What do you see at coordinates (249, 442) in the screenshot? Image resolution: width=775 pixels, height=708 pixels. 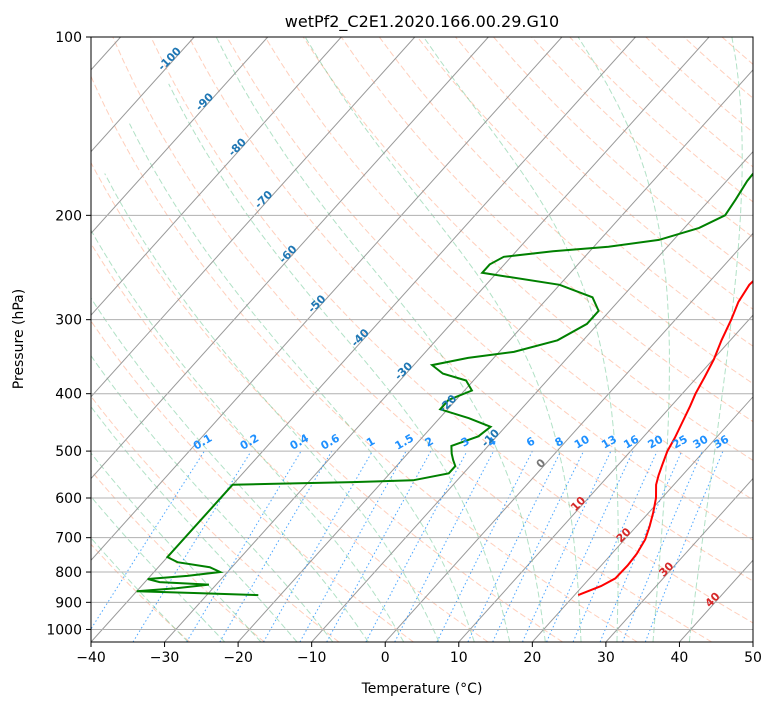 I see `mixing-ratio-label: 0.2` at bounding box center [249, 442].